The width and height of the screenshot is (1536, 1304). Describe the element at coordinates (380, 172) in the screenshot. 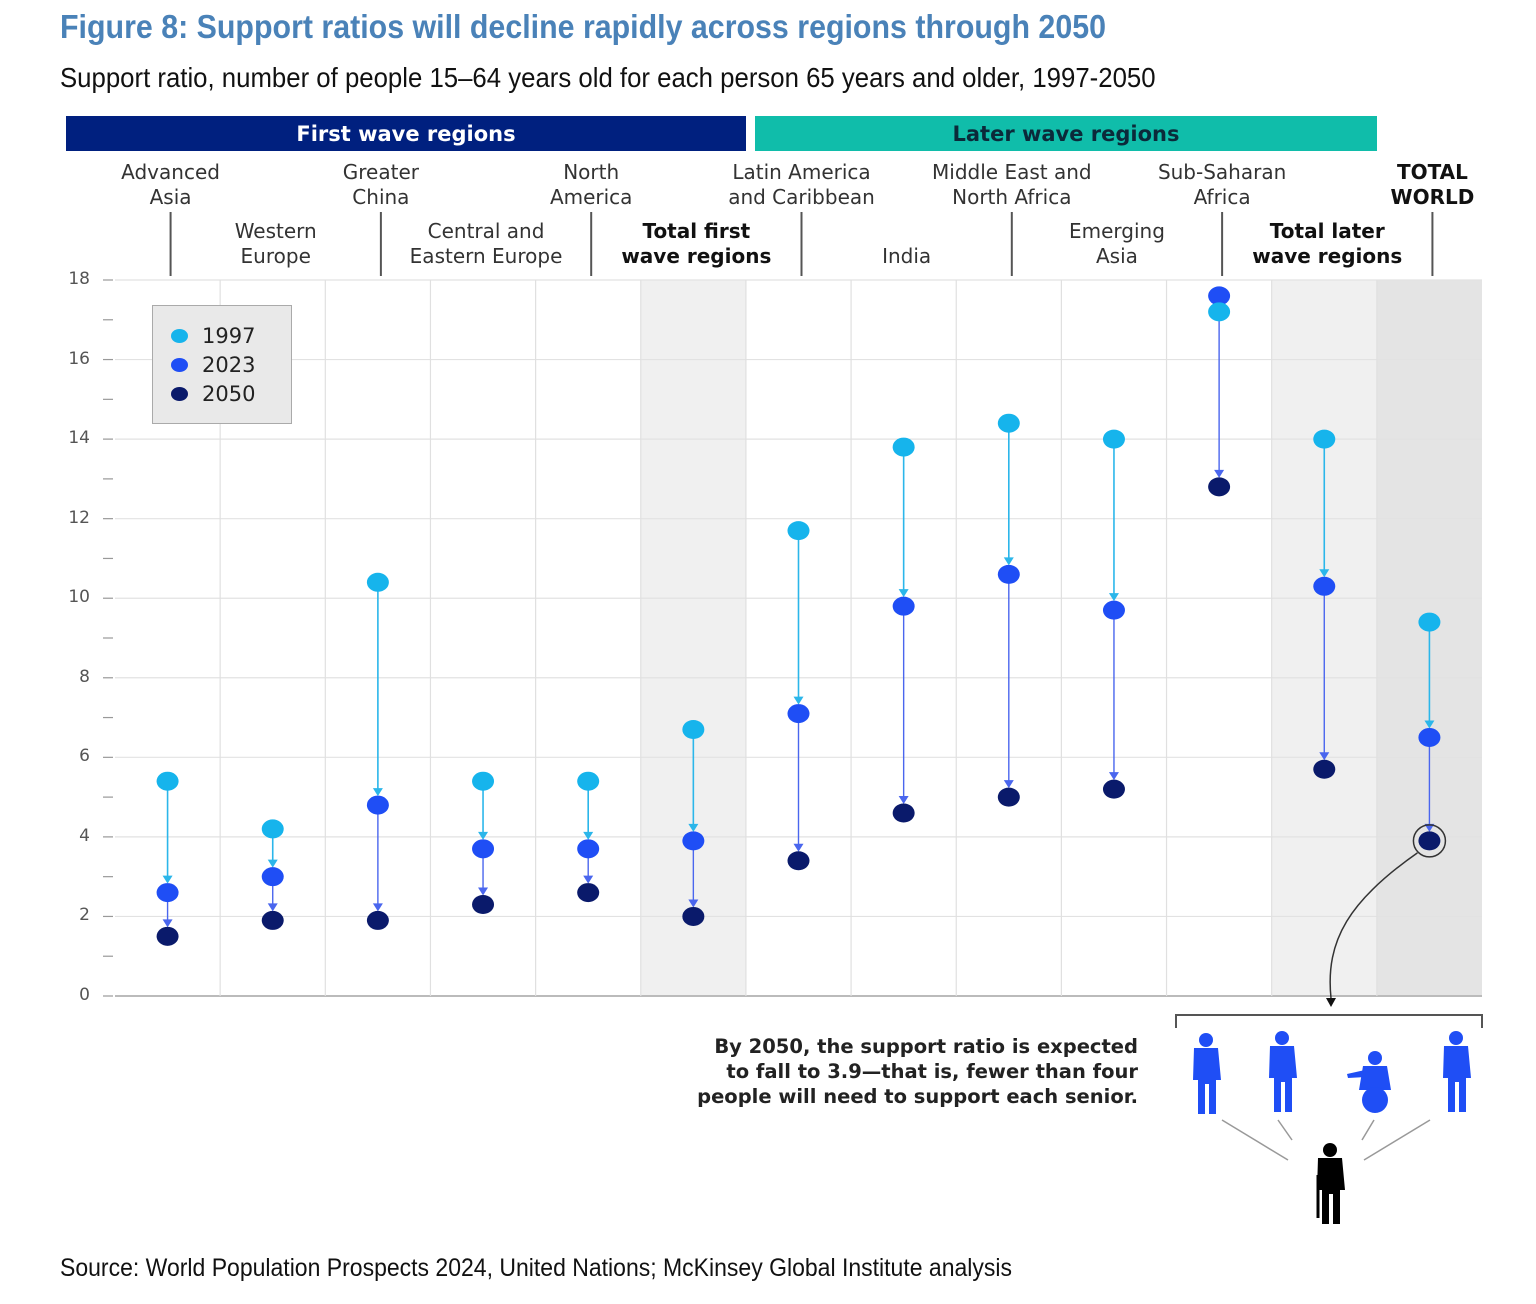

I see `category-label-line: Greater` at that location.